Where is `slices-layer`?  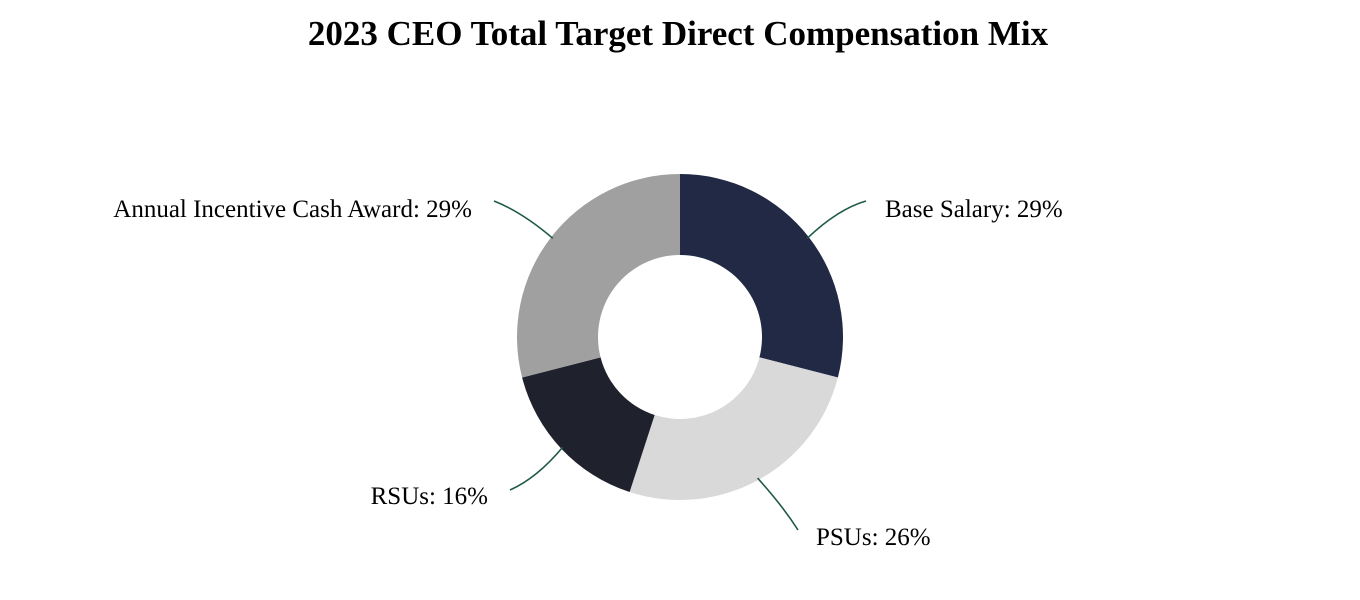
slices-layer is located at coordinates (680, 337).